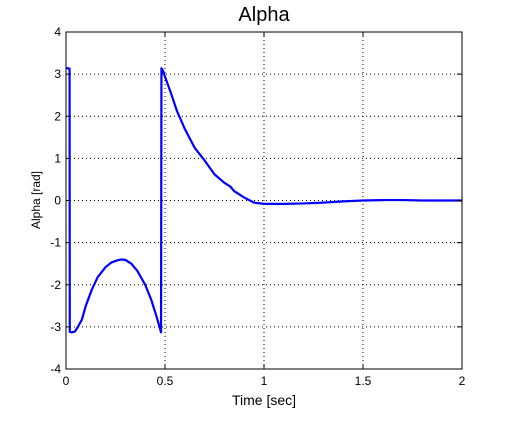 This screenshot has height=421, width=510. I want to click on y-tick-label: 2, so click(57, 116).